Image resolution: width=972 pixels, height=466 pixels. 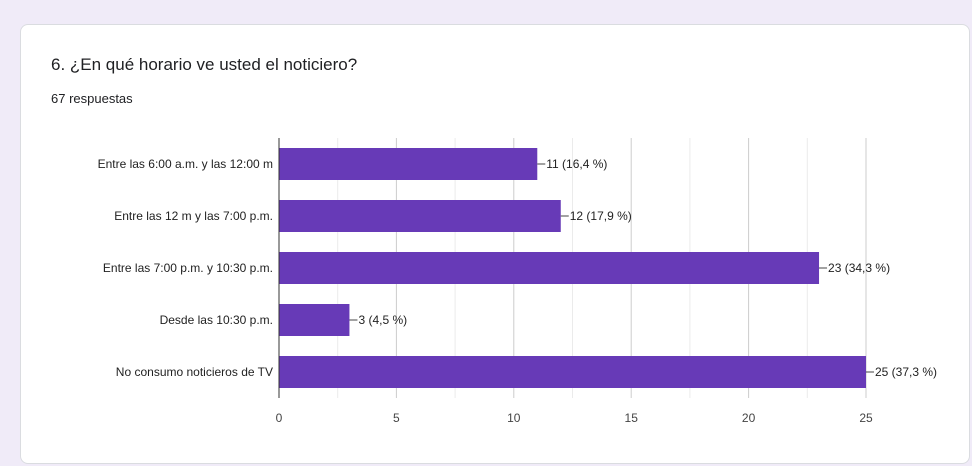 What do you see at coordinates (279, 418) in the screenshot?
I see `x-tick-label-0: 0` at bounding box center [279, 418].